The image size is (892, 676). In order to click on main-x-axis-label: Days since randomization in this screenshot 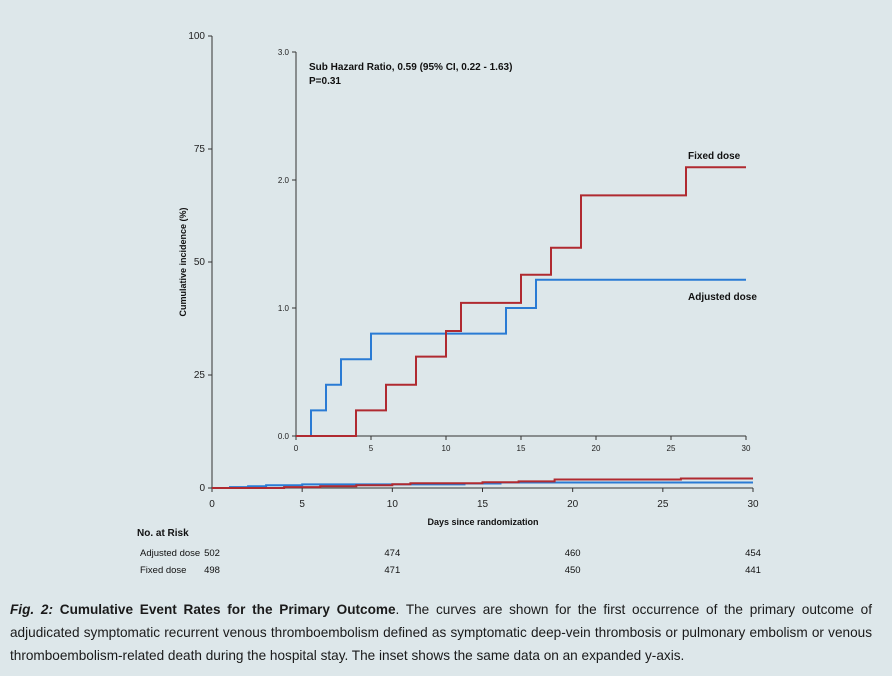, I will do `click(482, 522)`.